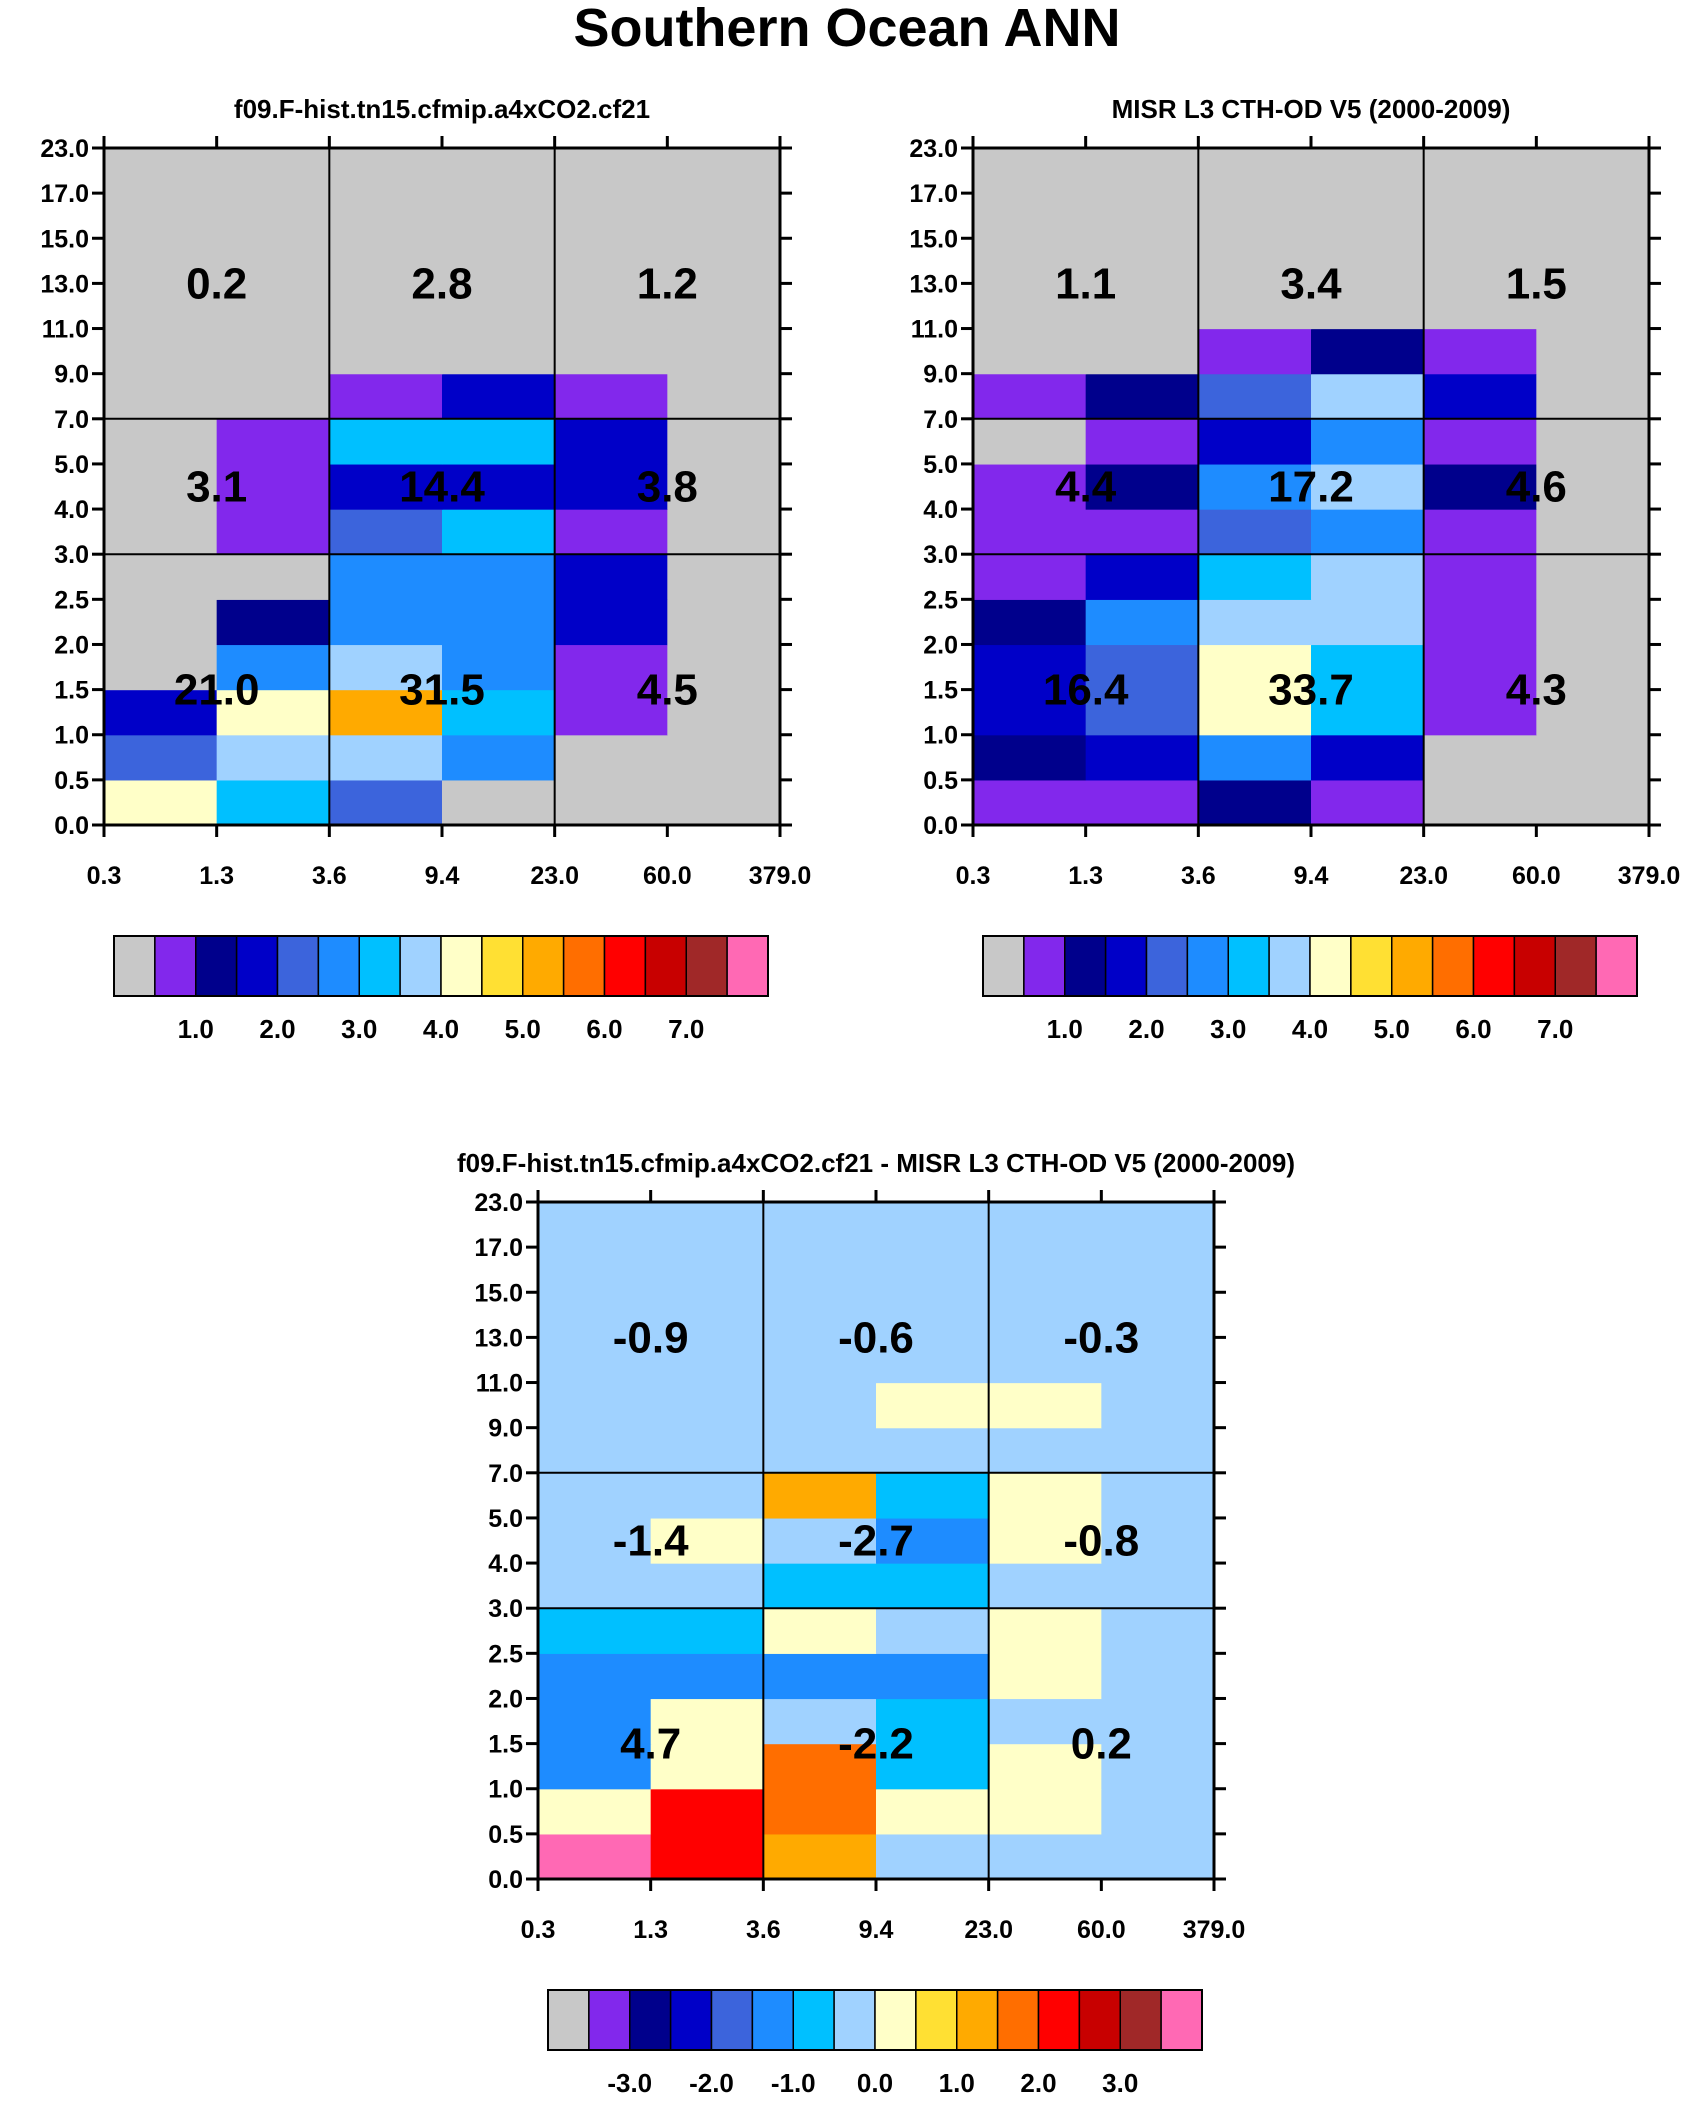 The width and height of the screenshot is (1695, 2103). I want to click on y-tick-label: 2.5, so click(505, 1654).